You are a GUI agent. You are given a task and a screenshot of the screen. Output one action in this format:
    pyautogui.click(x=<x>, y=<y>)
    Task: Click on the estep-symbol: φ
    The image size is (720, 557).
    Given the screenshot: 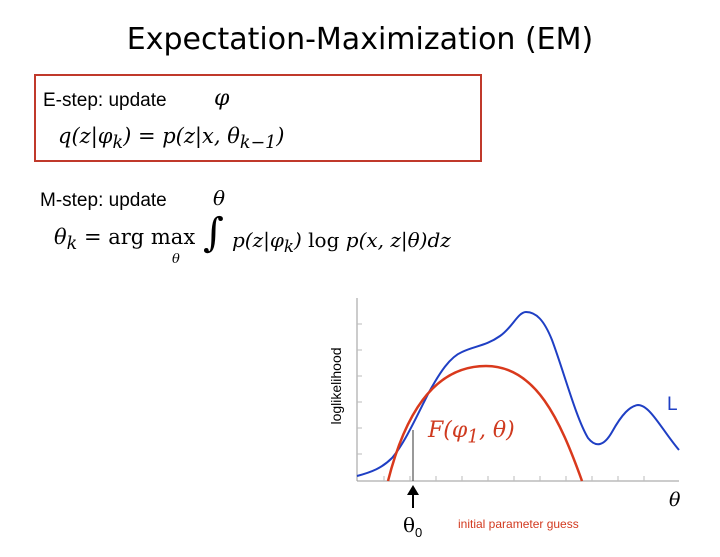 What is the action you would take?
    pyautogui.click(x=222, y=98)
    